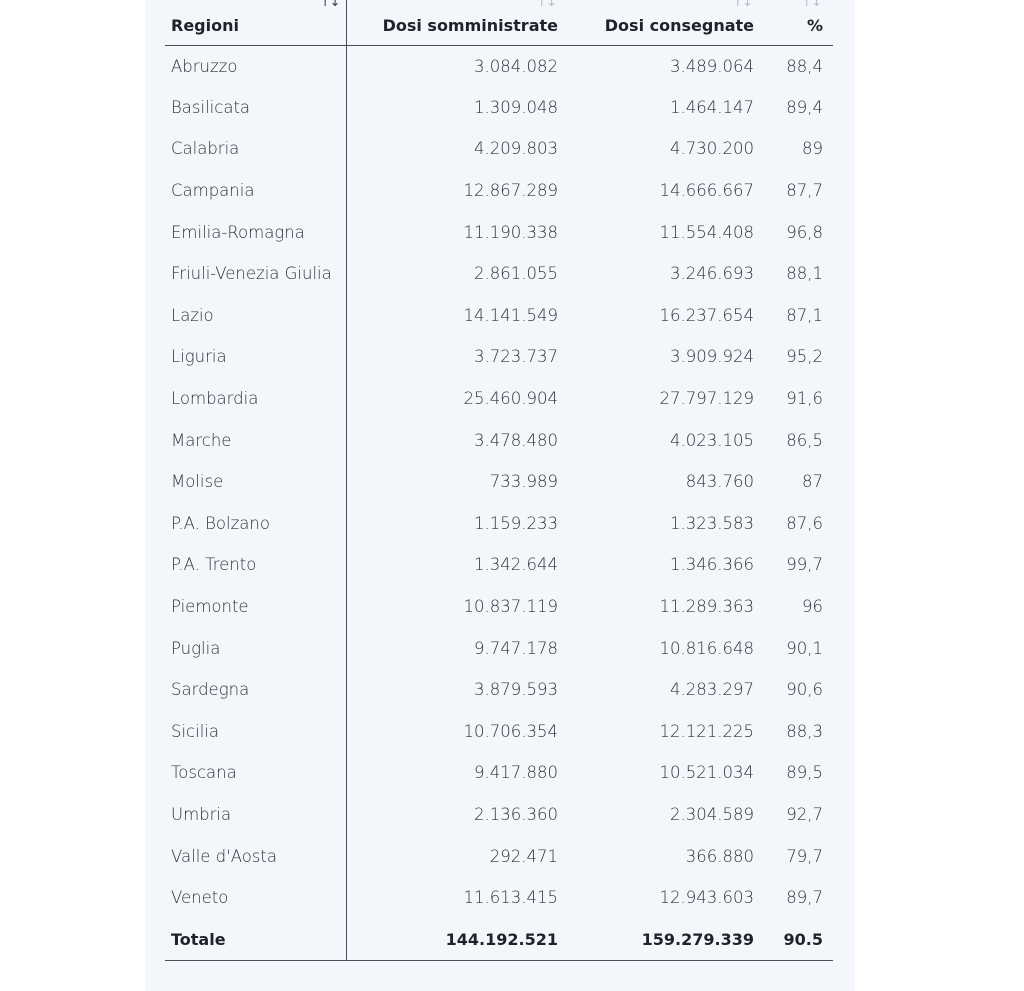  What do you see at coordinates (256, 814) in the screenshot?
I see `region-cell: Umbria` at bounding box center [256, 814].